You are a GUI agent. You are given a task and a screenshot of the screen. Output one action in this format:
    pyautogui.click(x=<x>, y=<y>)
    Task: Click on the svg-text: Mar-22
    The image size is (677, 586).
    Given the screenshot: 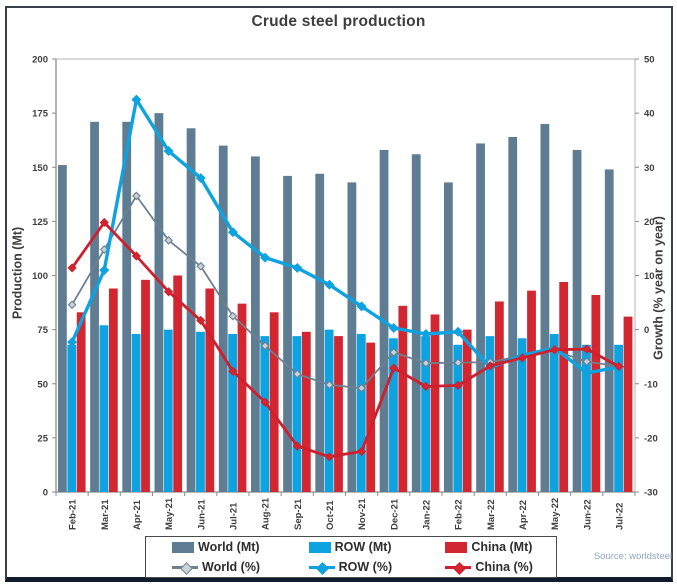 What is the action you would take?
    pyautogui.click(x=491, y=514)
    